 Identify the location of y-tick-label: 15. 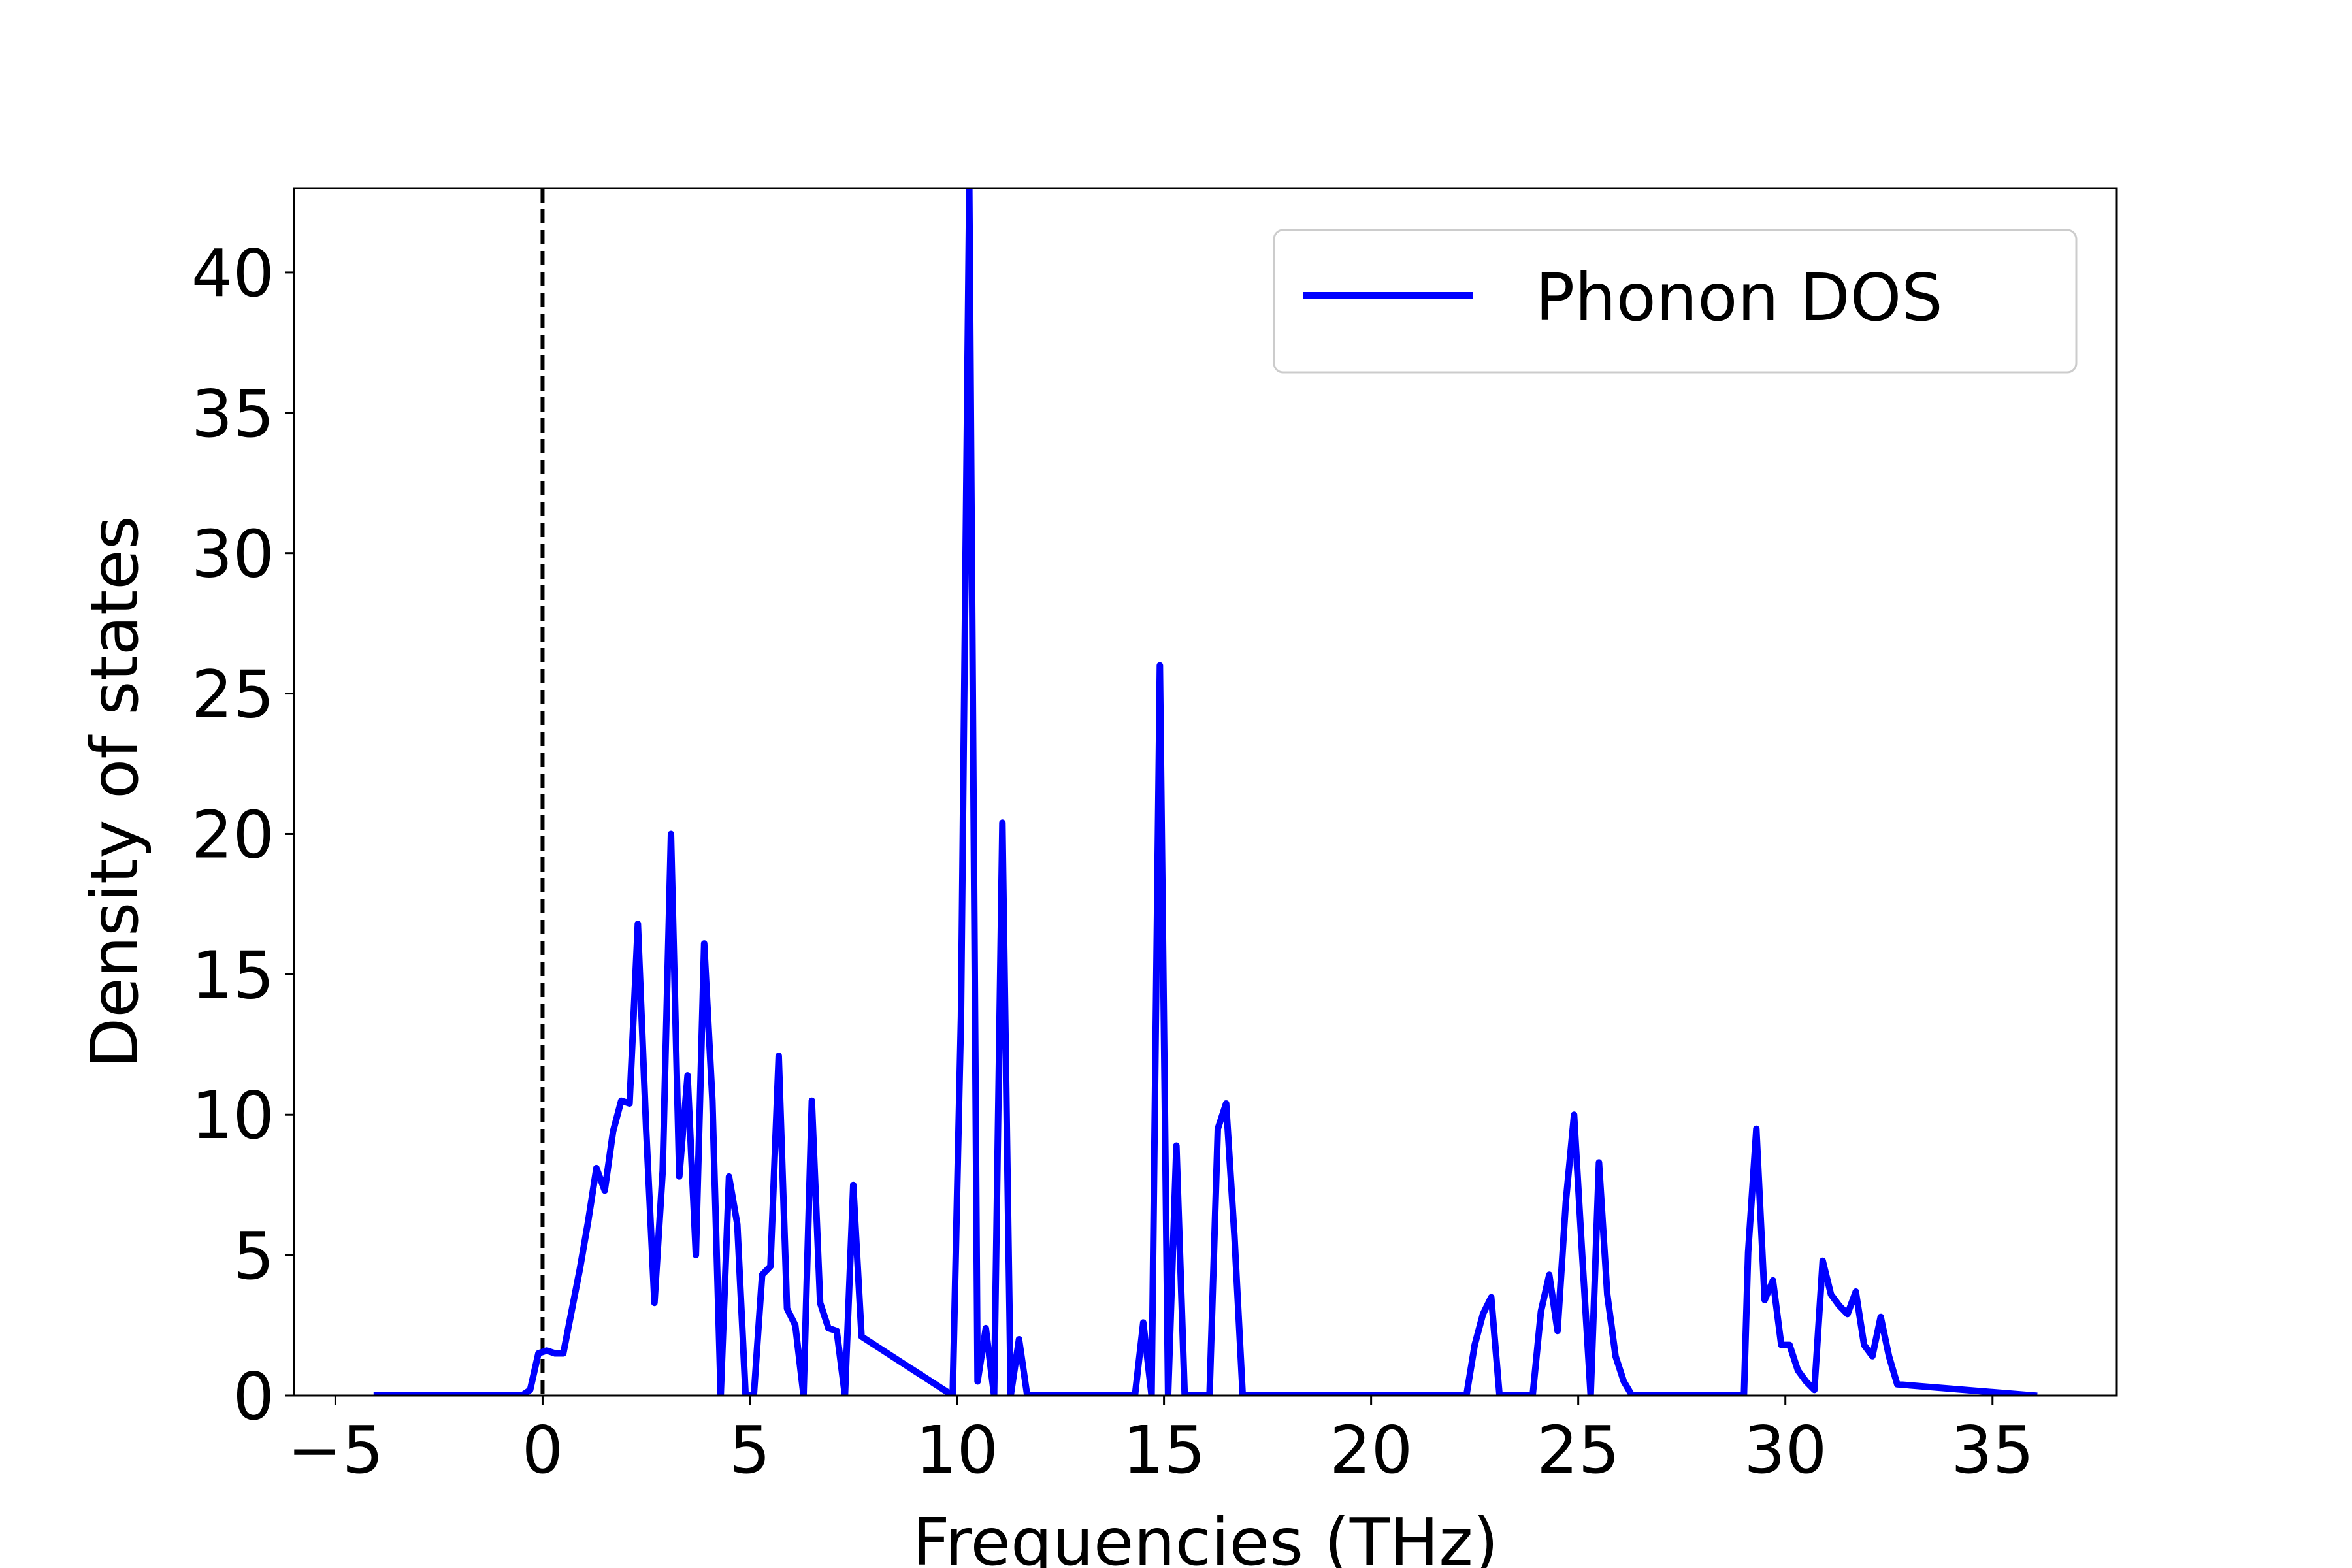
(232, 975).